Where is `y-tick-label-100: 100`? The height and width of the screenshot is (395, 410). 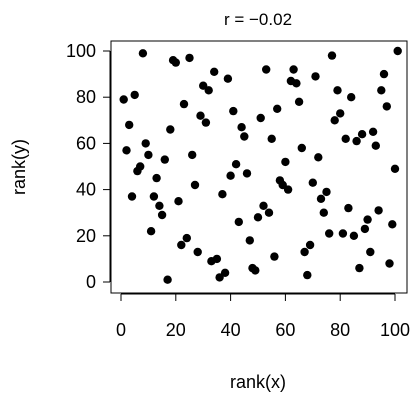 y-tick-label-100: 100 is located at coordinates (81, 51).